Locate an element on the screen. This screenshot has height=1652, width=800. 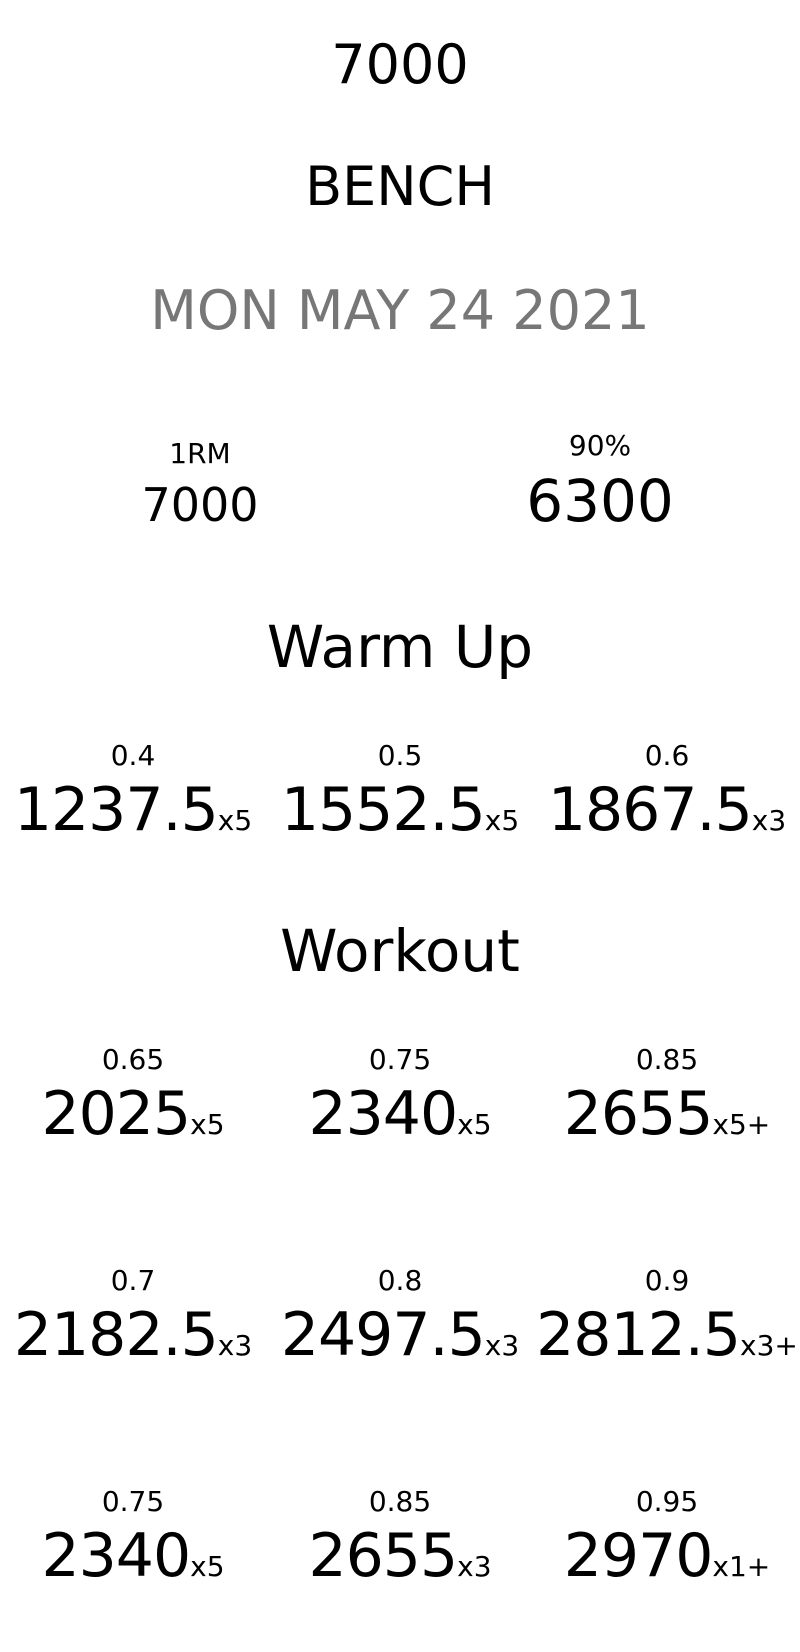
workout-set: 0.95 2970x1+ is located at coordinates (667, 1536).